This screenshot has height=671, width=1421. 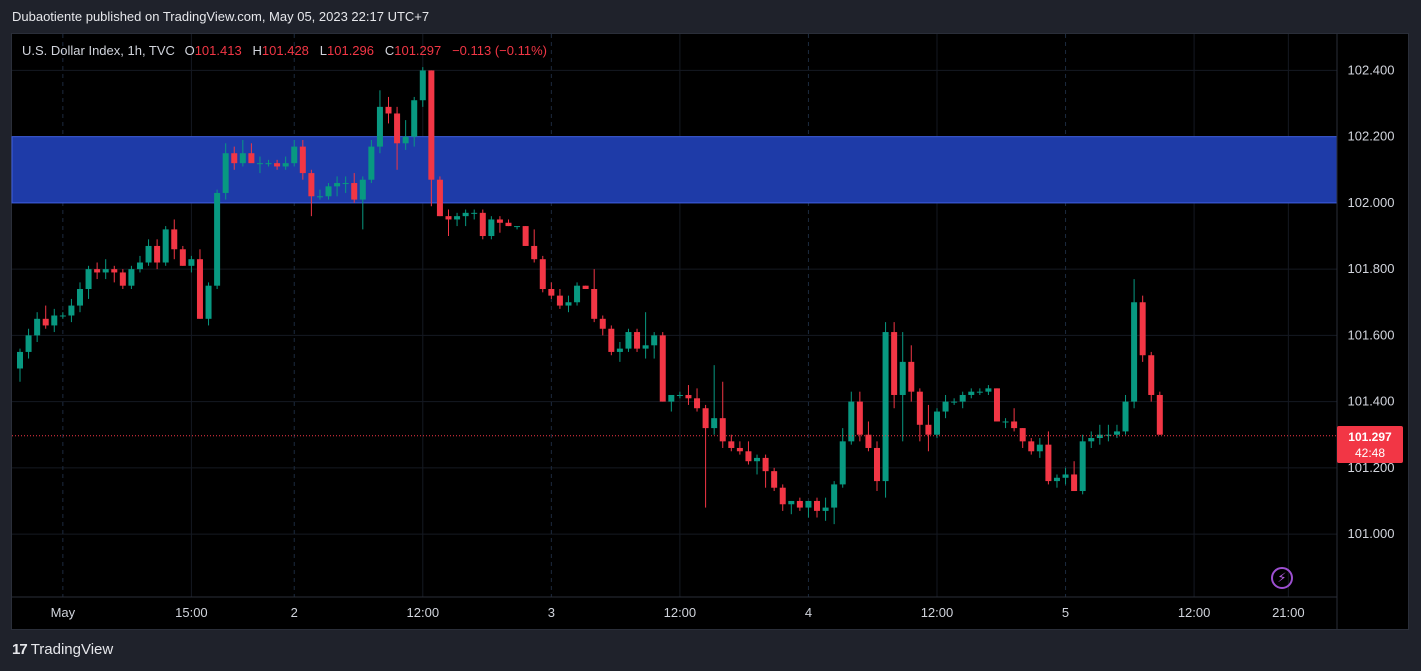 I want to click on open-value: 101.413, so click(x=218, y=50).